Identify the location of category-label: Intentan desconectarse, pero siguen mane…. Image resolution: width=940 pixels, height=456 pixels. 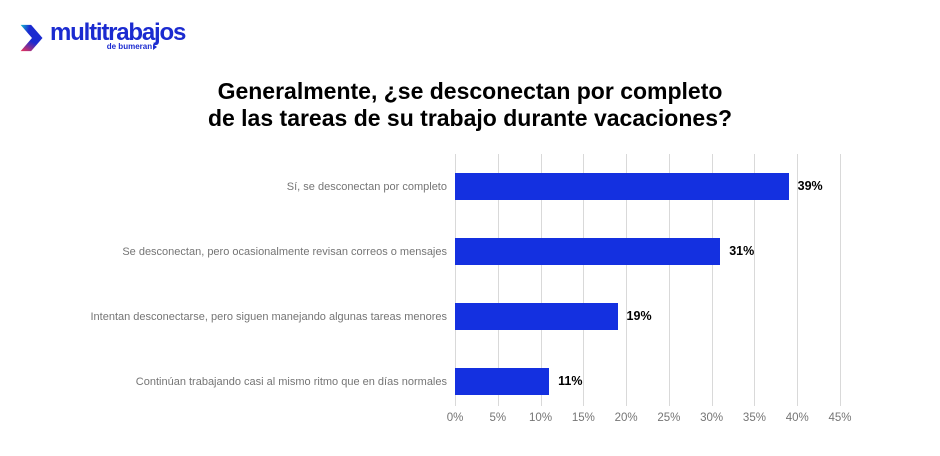
(268, 316).